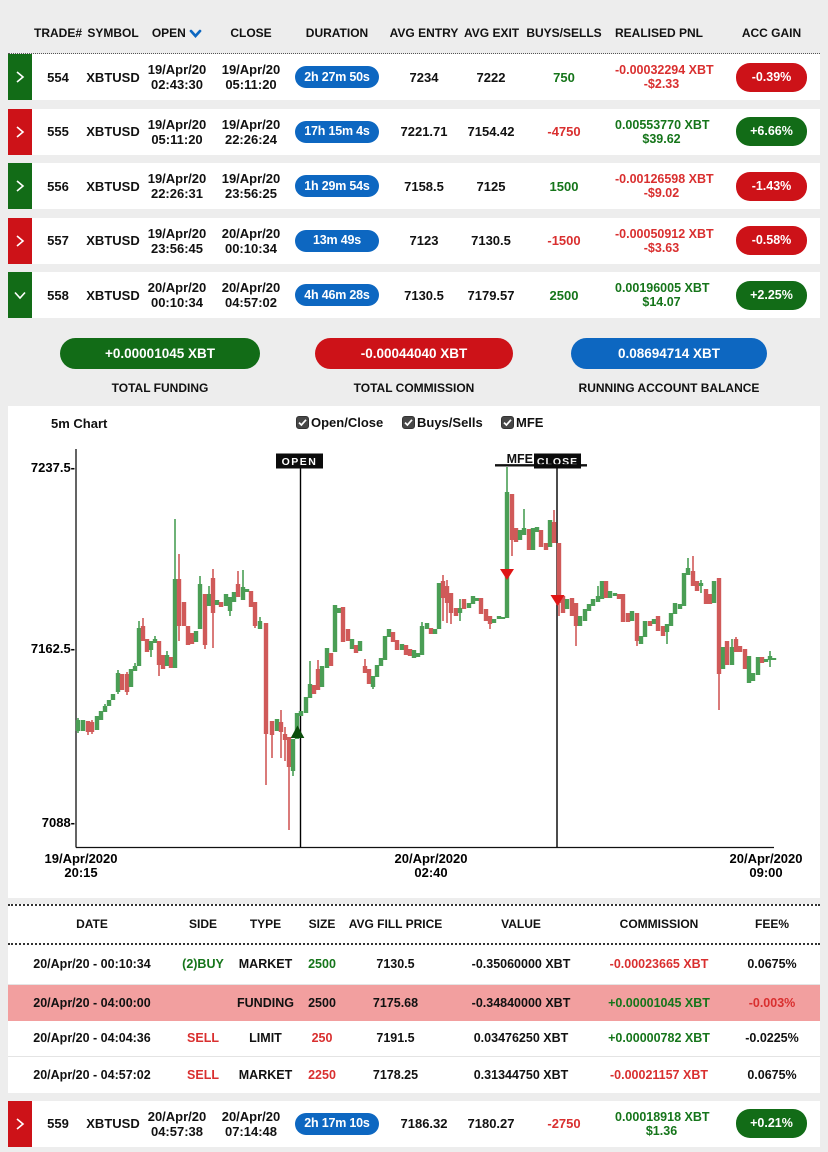  Describe the element at coordinates (765, 872) in the screenshot. I see `svg-text: 09:00` at that location.